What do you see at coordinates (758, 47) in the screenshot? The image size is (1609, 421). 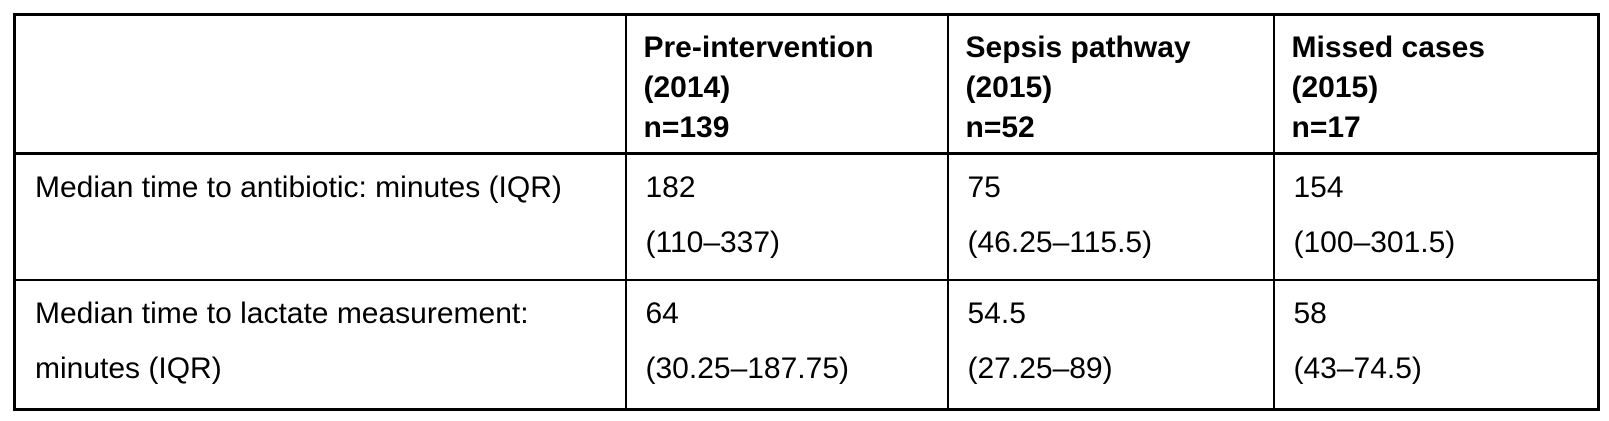 I see `header-group-name: Pre-intervention` at bounding box center [758, 47].